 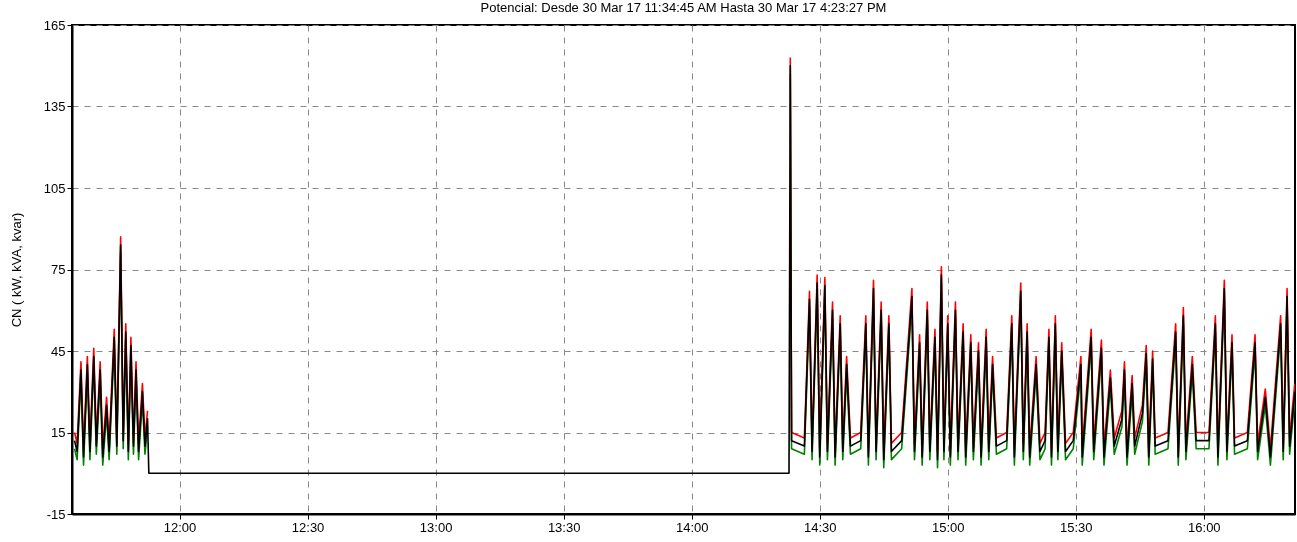 I want to click on y-axis-title: CN ( kW, kVA, kvar), so click(x=16, y=270).